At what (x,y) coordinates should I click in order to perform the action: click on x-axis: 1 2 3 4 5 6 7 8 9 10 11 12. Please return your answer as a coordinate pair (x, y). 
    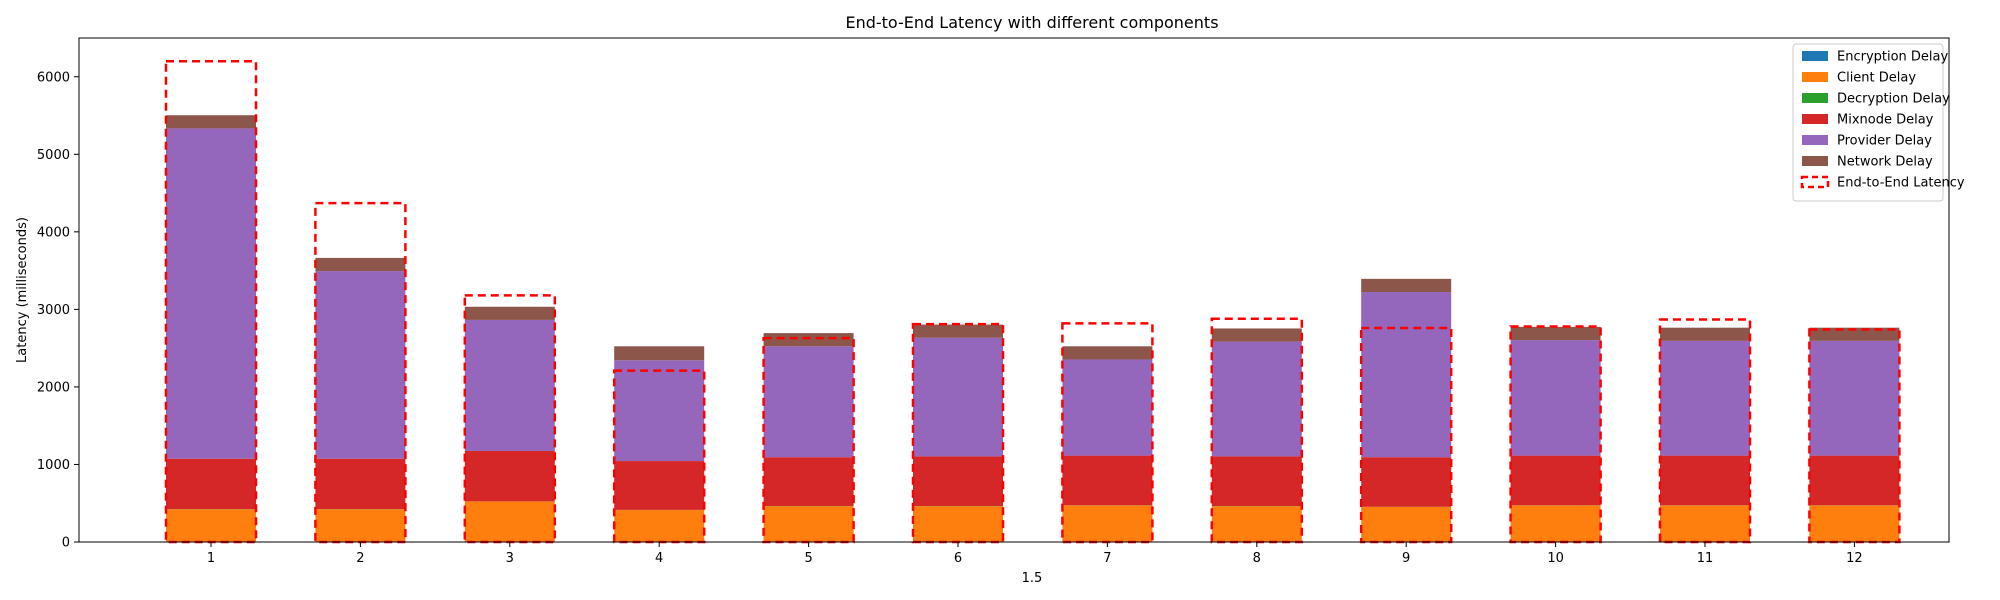
    Looking at the image, I should click on (1035, 554).